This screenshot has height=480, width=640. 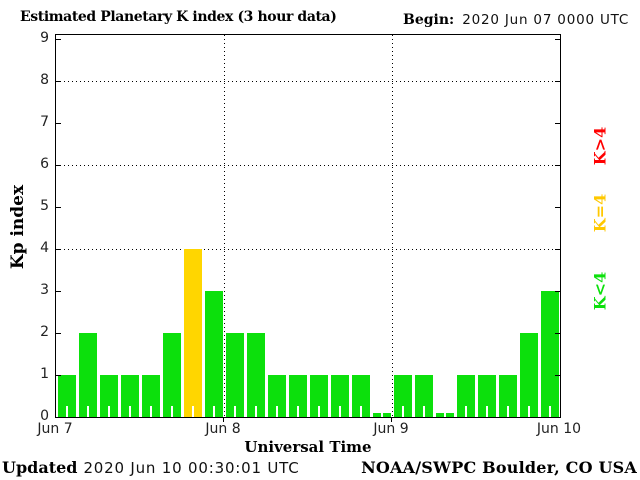 I want to click on updated-timestamp: Updated 2020 Jun 10 00:30:01 UTC, so click(x=151, y=467).